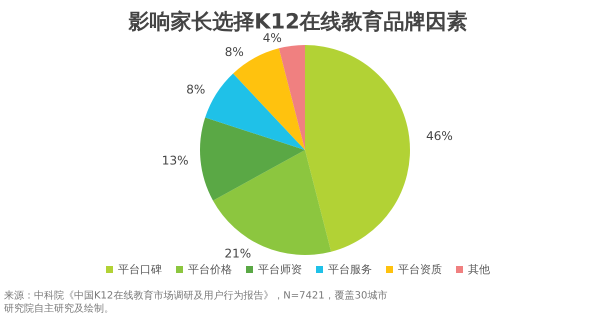  What do you see at coordinates (479, 269) in the screenshot?
I see `legend-label: 其他` at bounding box center [479, 269].